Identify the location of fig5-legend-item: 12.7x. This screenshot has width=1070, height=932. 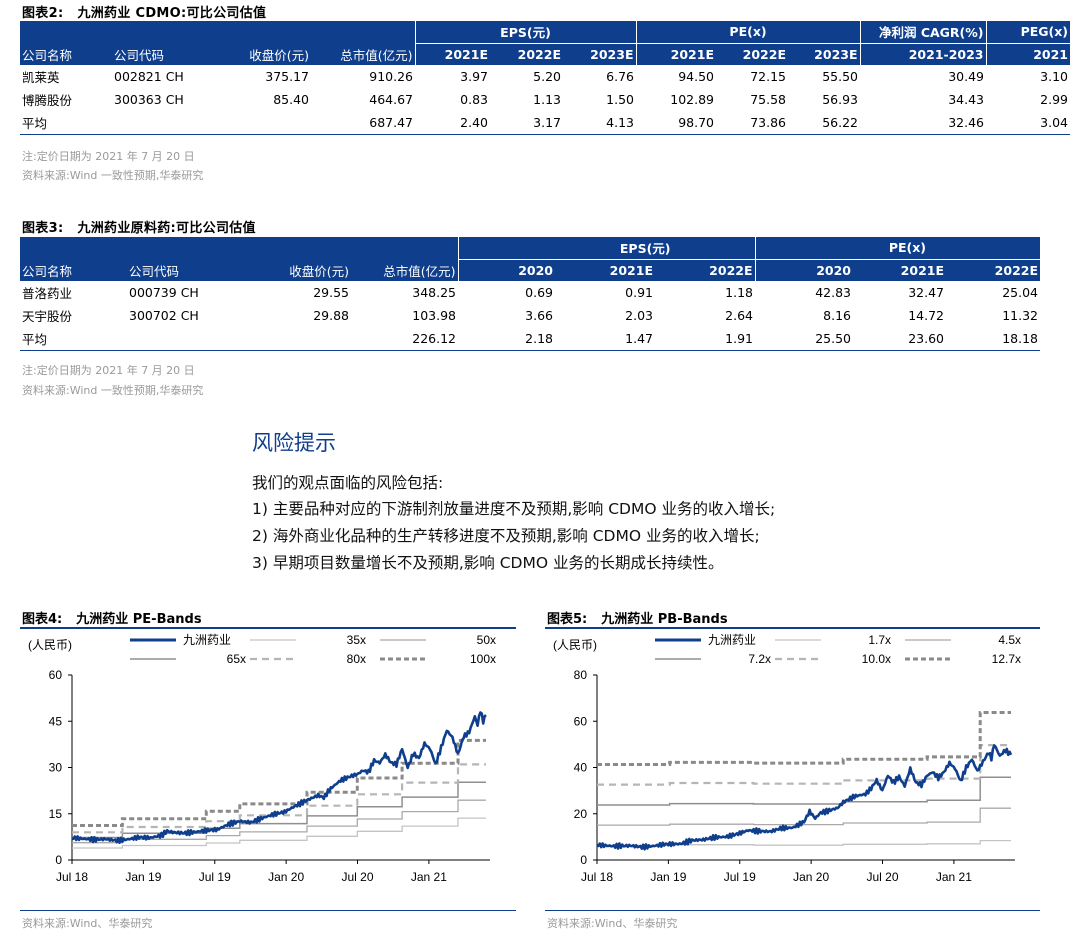
(963, 659).